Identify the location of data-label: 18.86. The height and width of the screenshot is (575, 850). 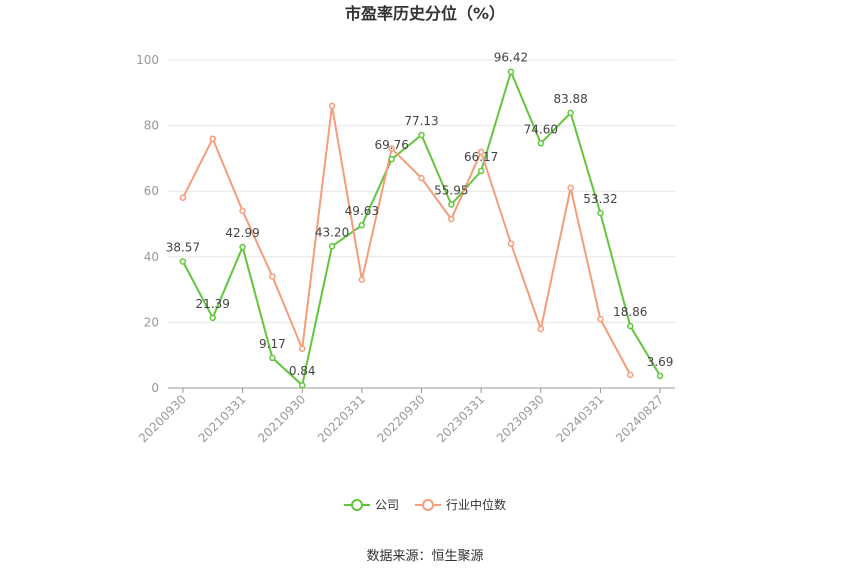
(630, 312).